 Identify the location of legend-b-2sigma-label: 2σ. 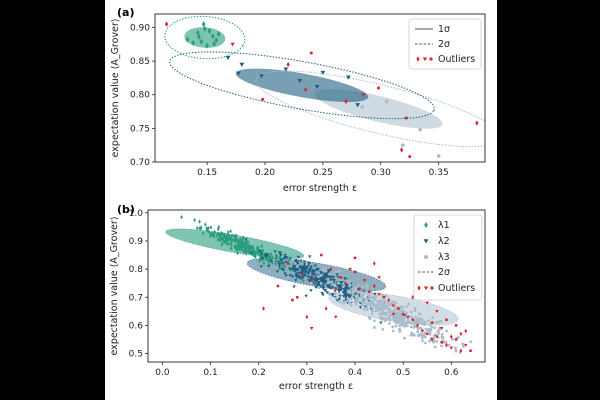
(444, 272).